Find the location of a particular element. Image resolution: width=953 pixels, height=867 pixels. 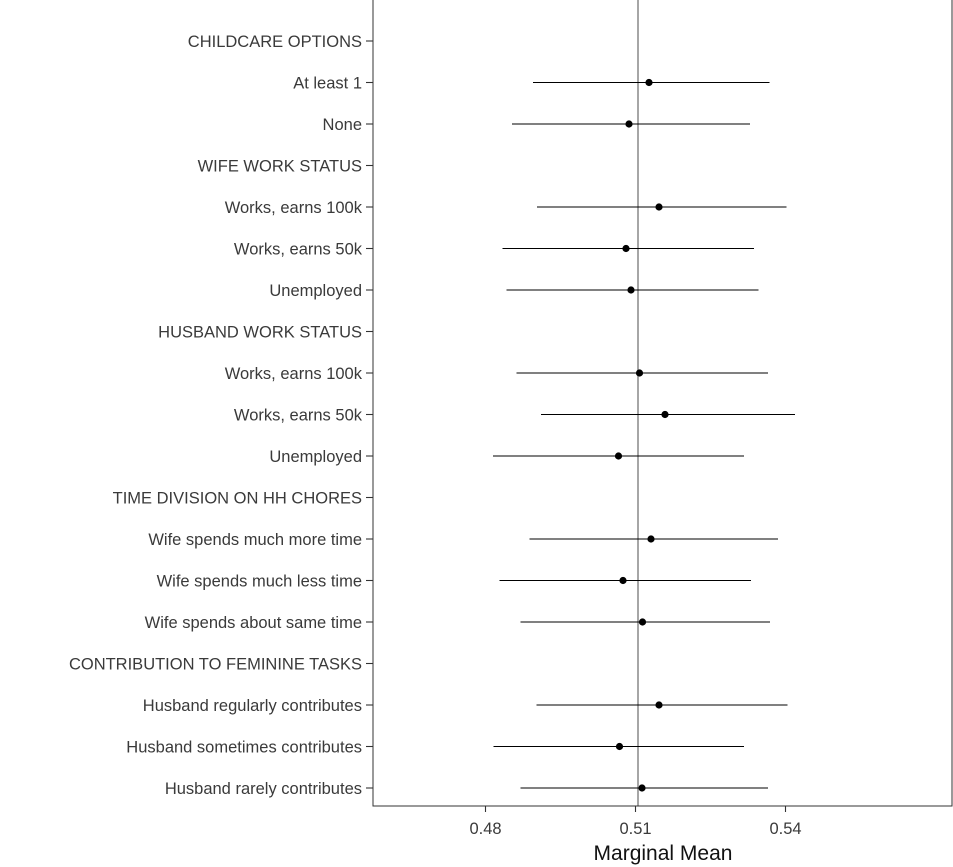

x-axis-title: Marginal Mean is located at coordinates (663, 853).